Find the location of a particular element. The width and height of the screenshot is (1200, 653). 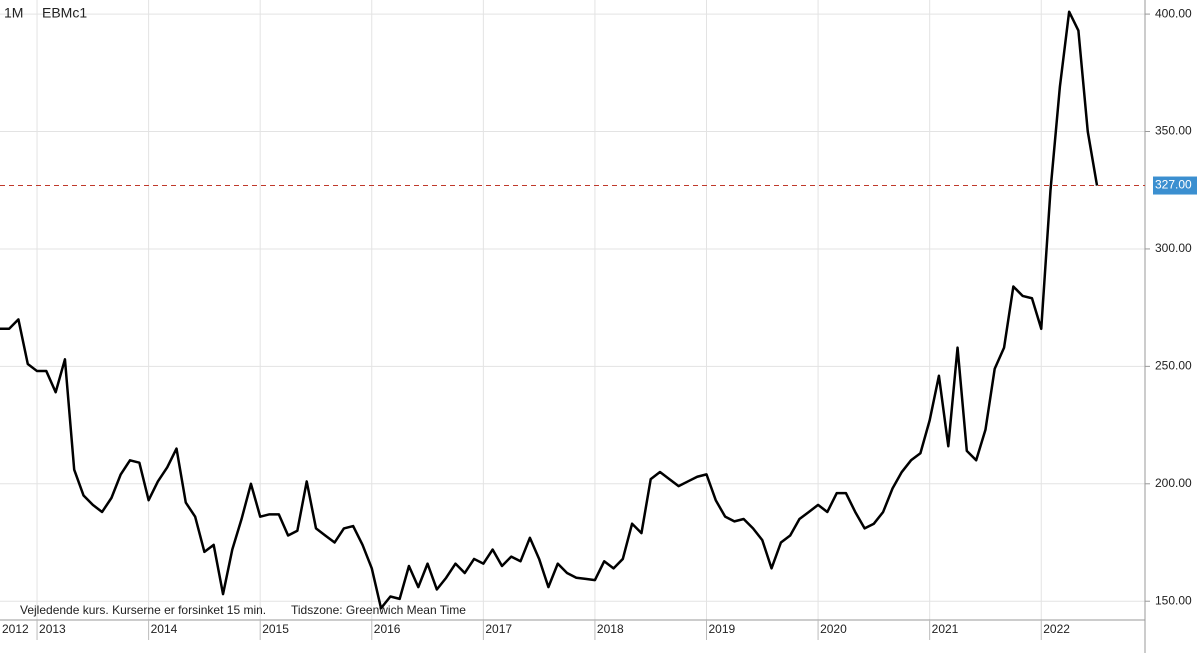

period: 1M is located at coordinates (13, 13).